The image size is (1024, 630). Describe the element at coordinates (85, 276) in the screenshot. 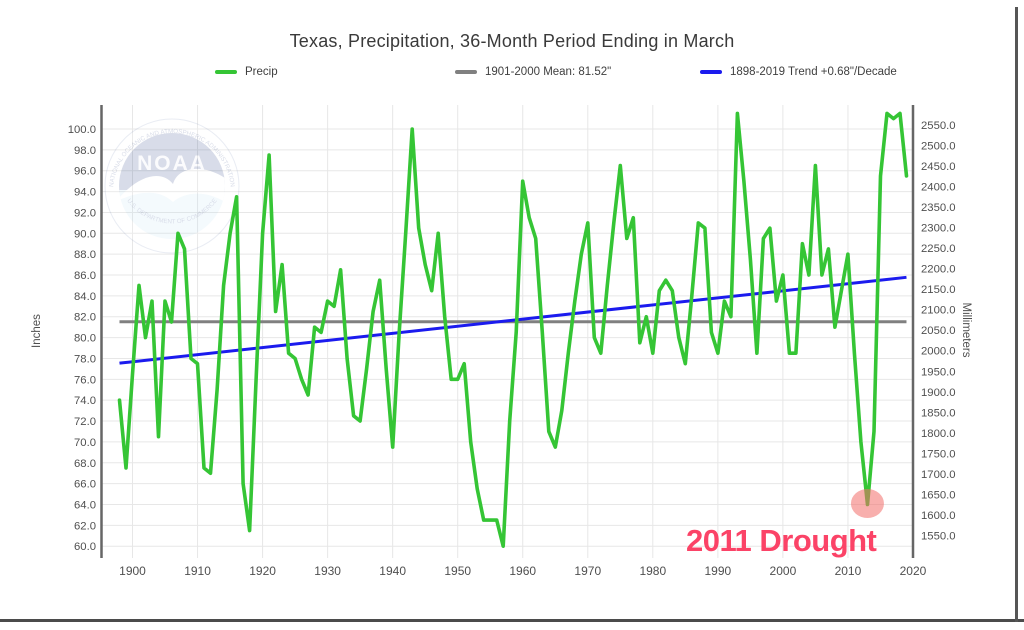

I see `y-left-tick-label: 86.0` at that location.